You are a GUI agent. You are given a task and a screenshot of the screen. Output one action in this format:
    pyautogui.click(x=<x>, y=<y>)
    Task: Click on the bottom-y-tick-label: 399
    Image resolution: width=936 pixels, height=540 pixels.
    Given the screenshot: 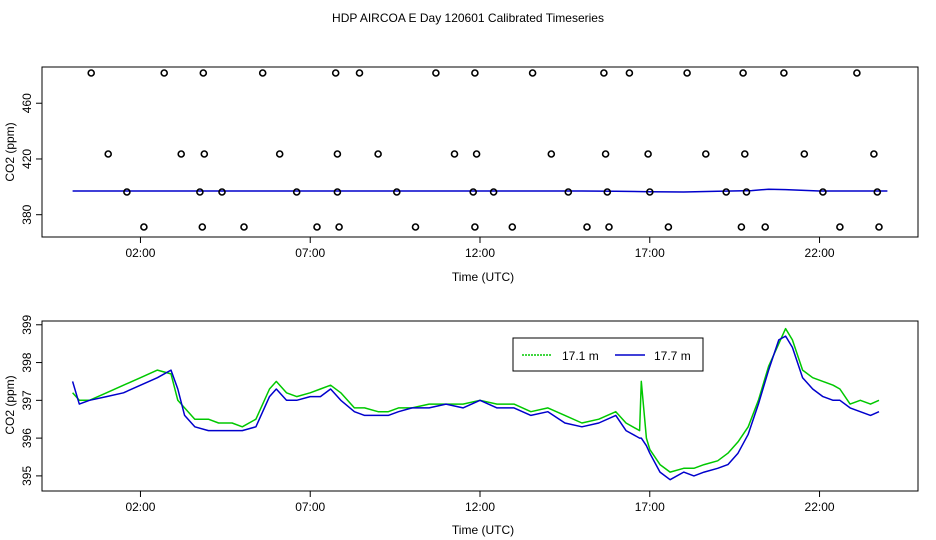 What is the action you would take?
    pyautogui.click(x=27, y=324)
    